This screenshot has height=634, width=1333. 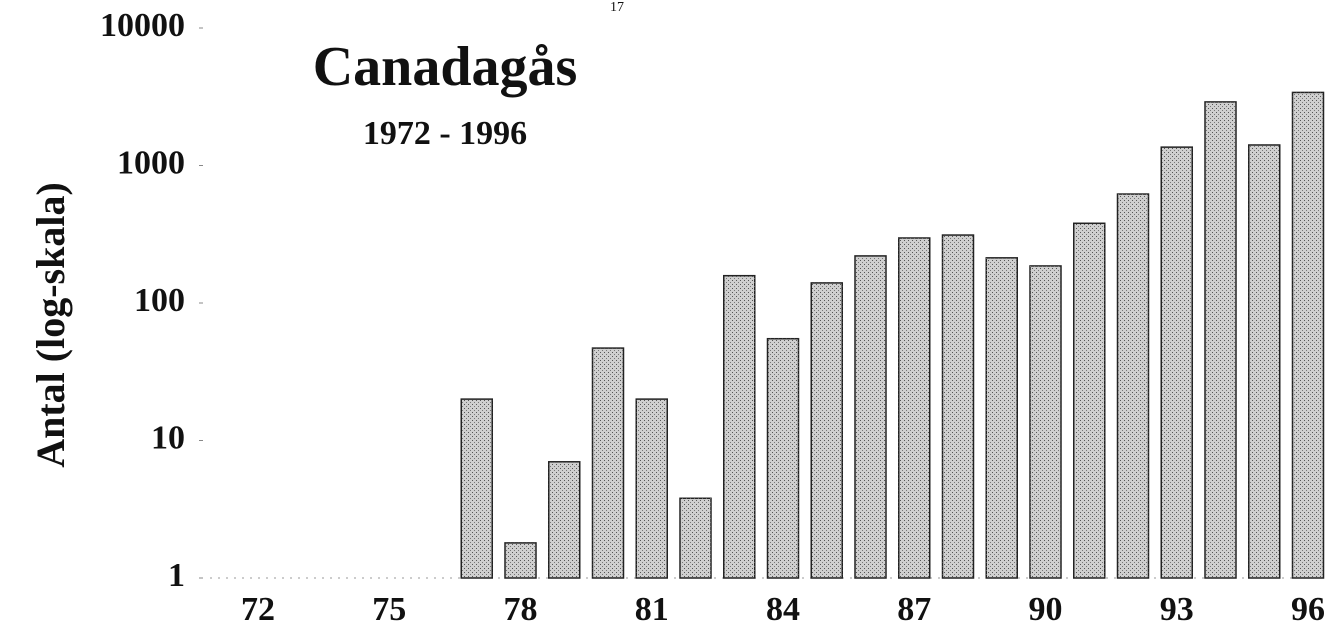 I want to click on x-tick-label: 84, so click(x=783, y=609).